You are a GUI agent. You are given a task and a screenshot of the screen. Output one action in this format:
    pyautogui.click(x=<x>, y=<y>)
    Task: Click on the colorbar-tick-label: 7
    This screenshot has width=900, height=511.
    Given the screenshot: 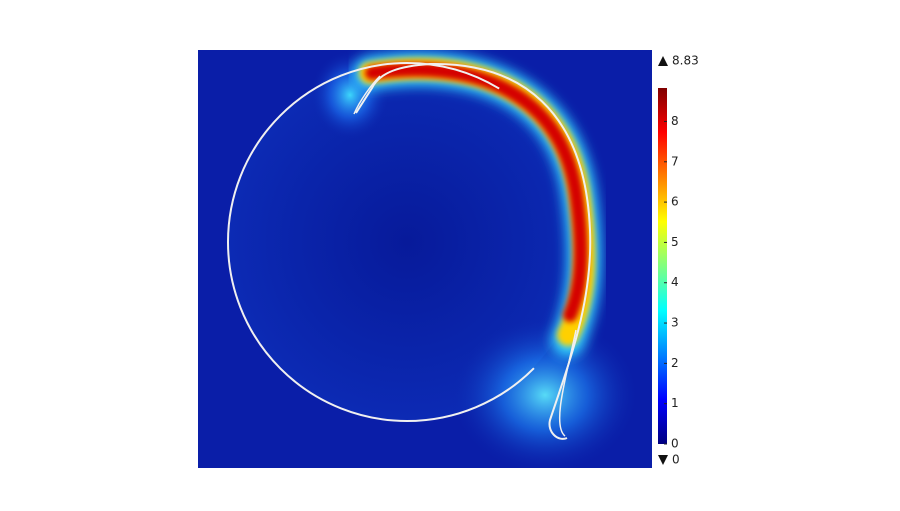 What is the action you would take?
    pyautogui.click(x=675, y=161)
    